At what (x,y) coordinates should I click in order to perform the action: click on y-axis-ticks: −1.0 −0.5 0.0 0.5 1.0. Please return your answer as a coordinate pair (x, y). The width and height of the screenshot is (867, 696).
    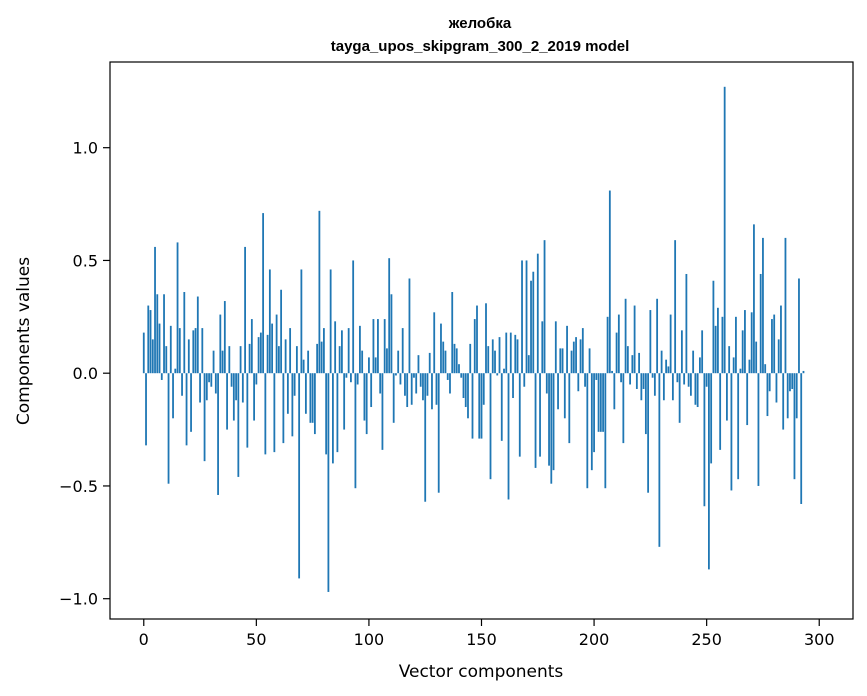
    Looking at the image, I should click on (84, 374).